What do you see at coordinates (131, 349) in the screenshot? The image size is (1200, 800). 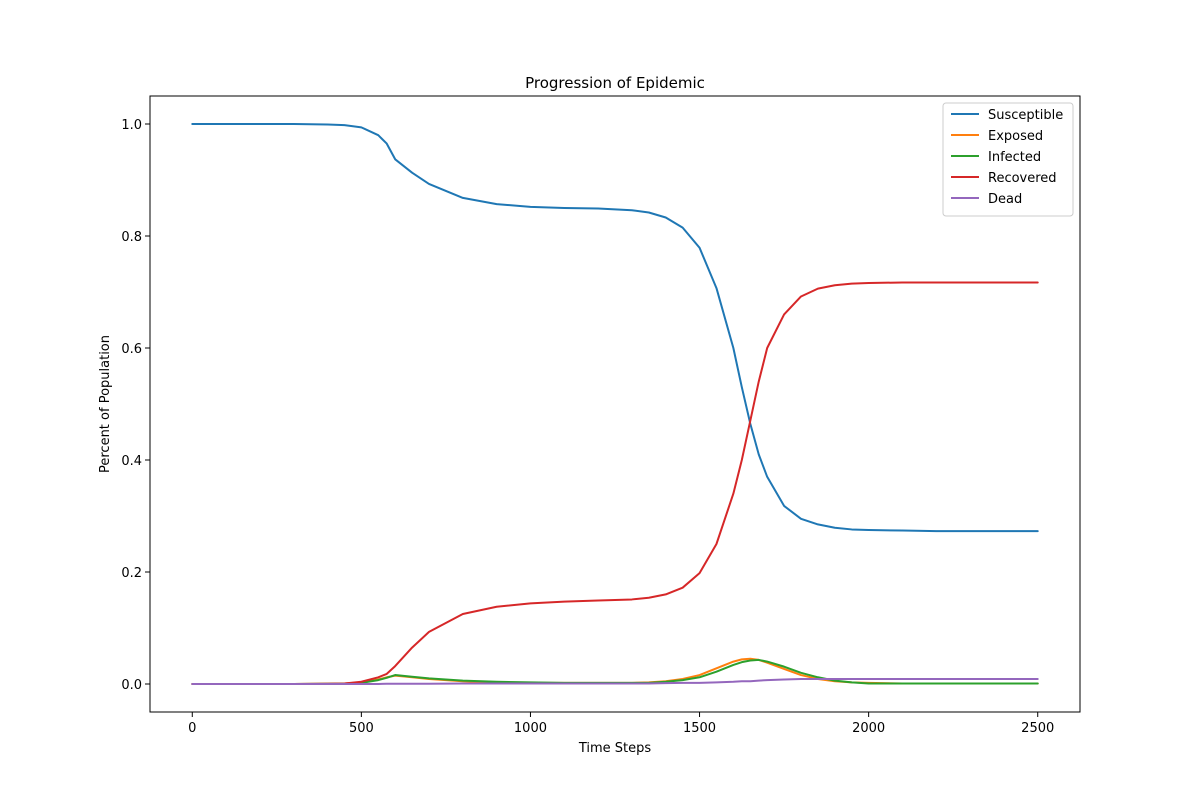 I see `y-tick-label: 0.6` at bounding box center [131, 349].